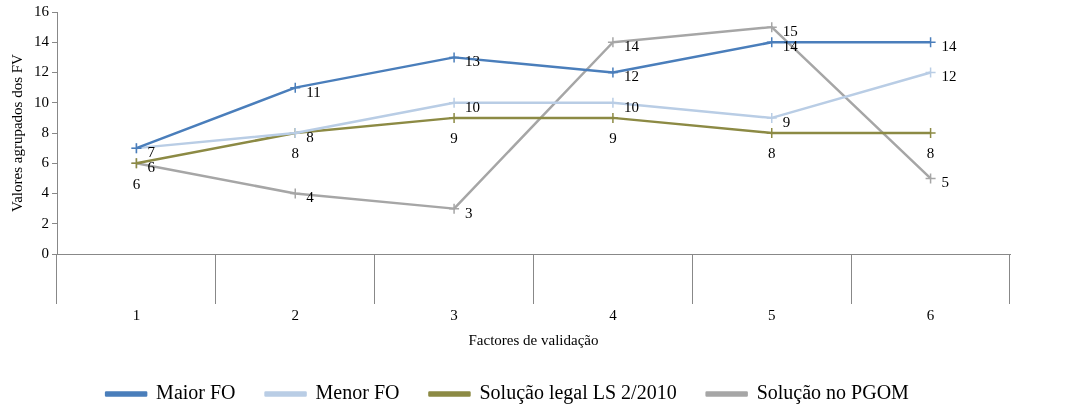  I want to click on data-label: 15, so click(790, 31).